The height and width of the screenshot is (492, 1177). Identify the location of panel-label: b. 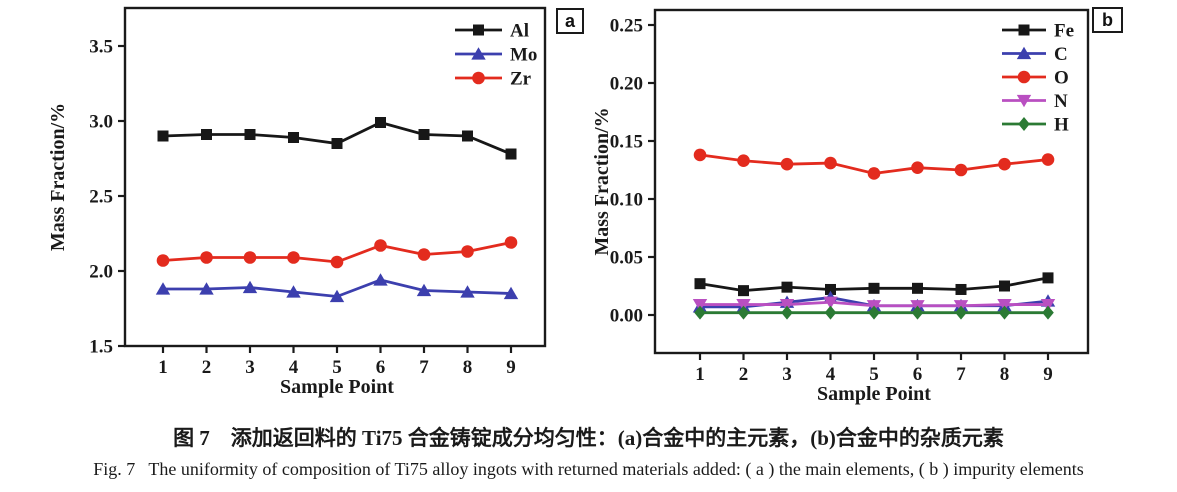
(1107, 20).